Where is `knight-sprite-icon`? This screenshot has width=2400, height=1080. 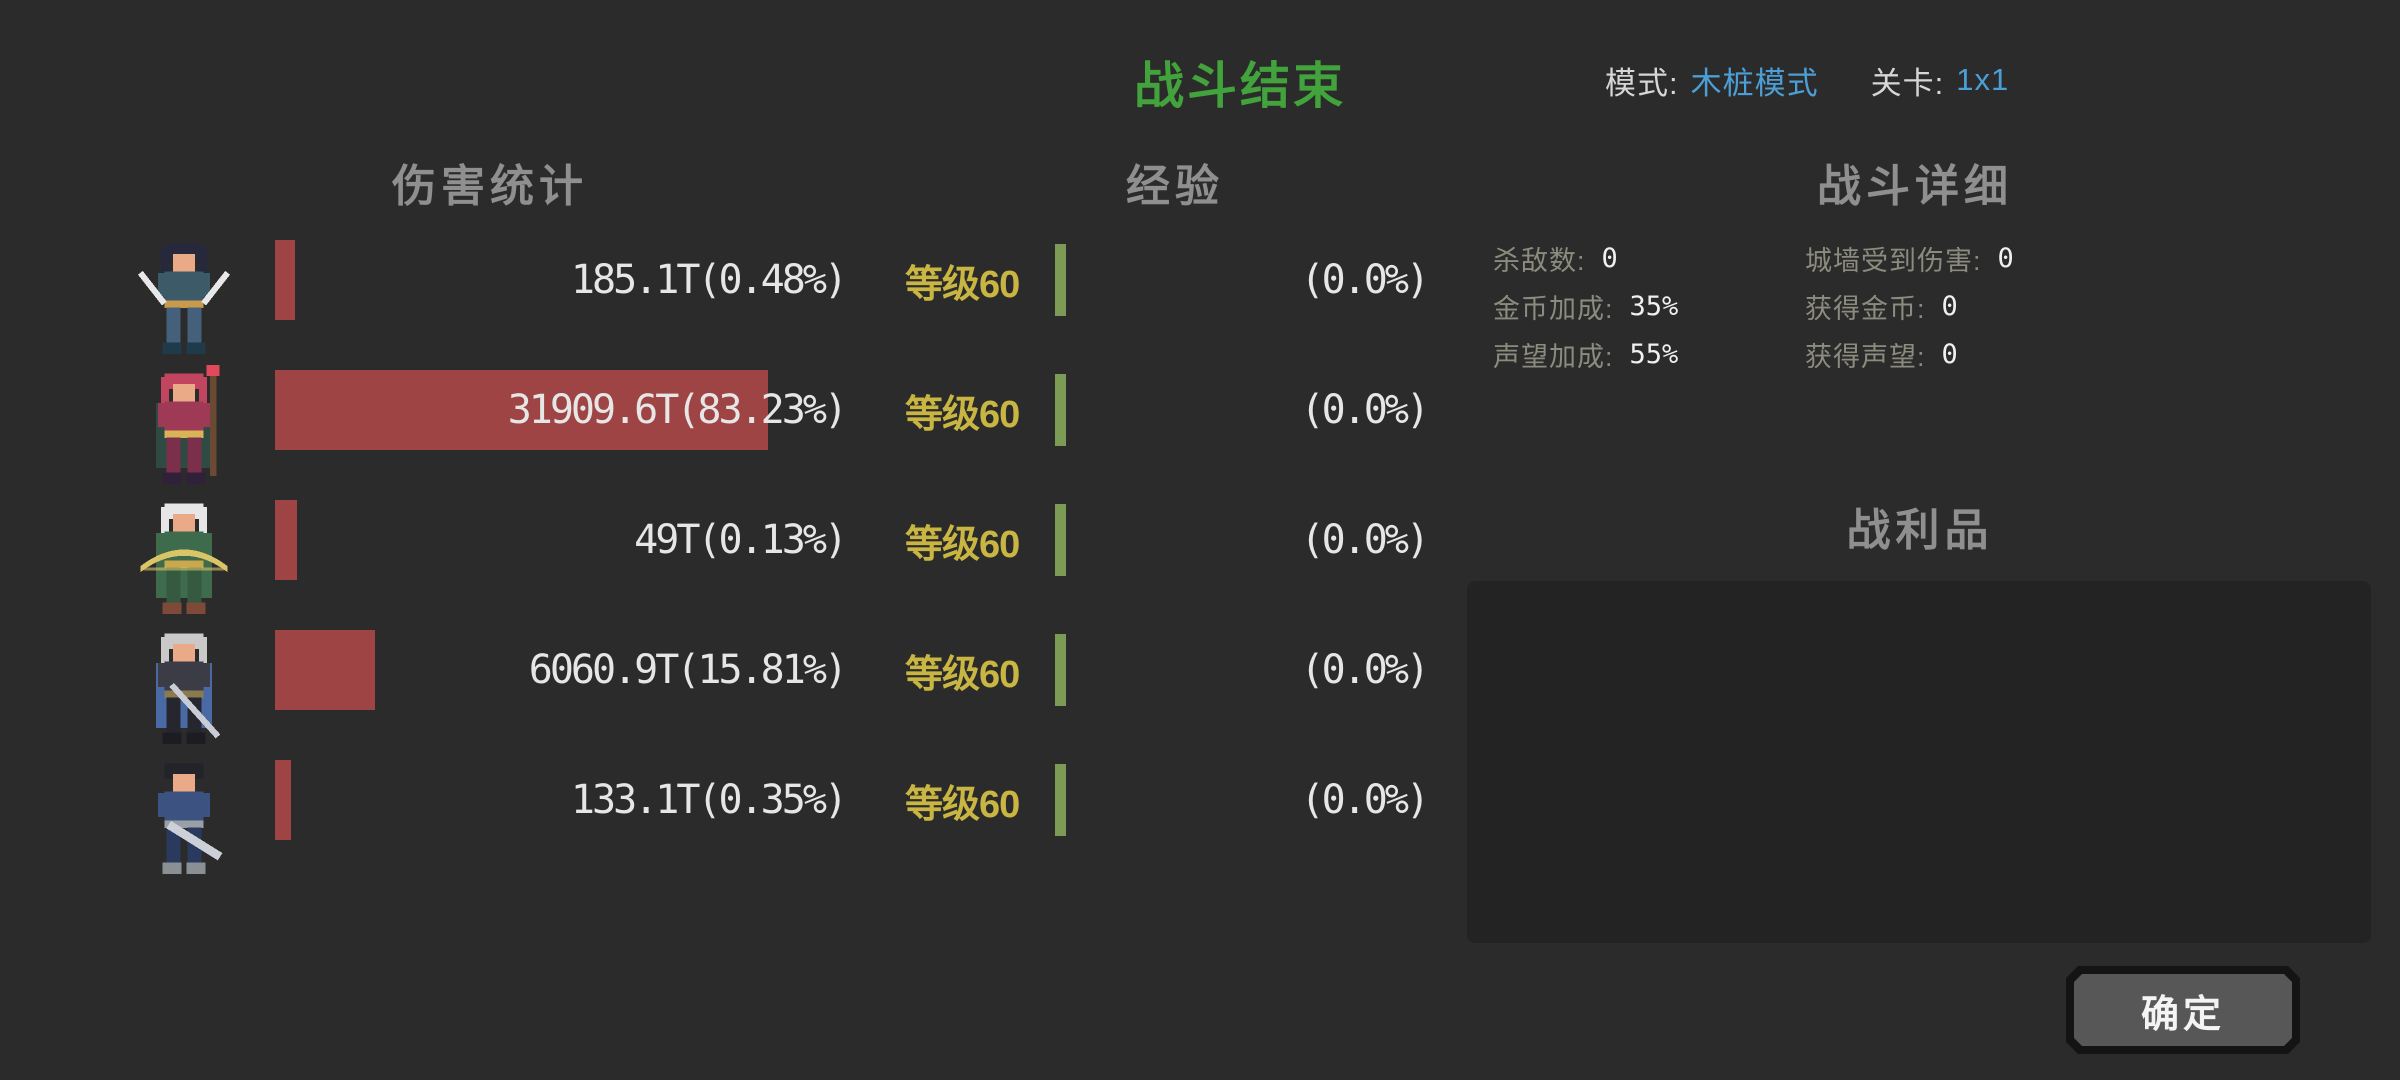
knight-sprite-icon is located at coordinates (190, 819).